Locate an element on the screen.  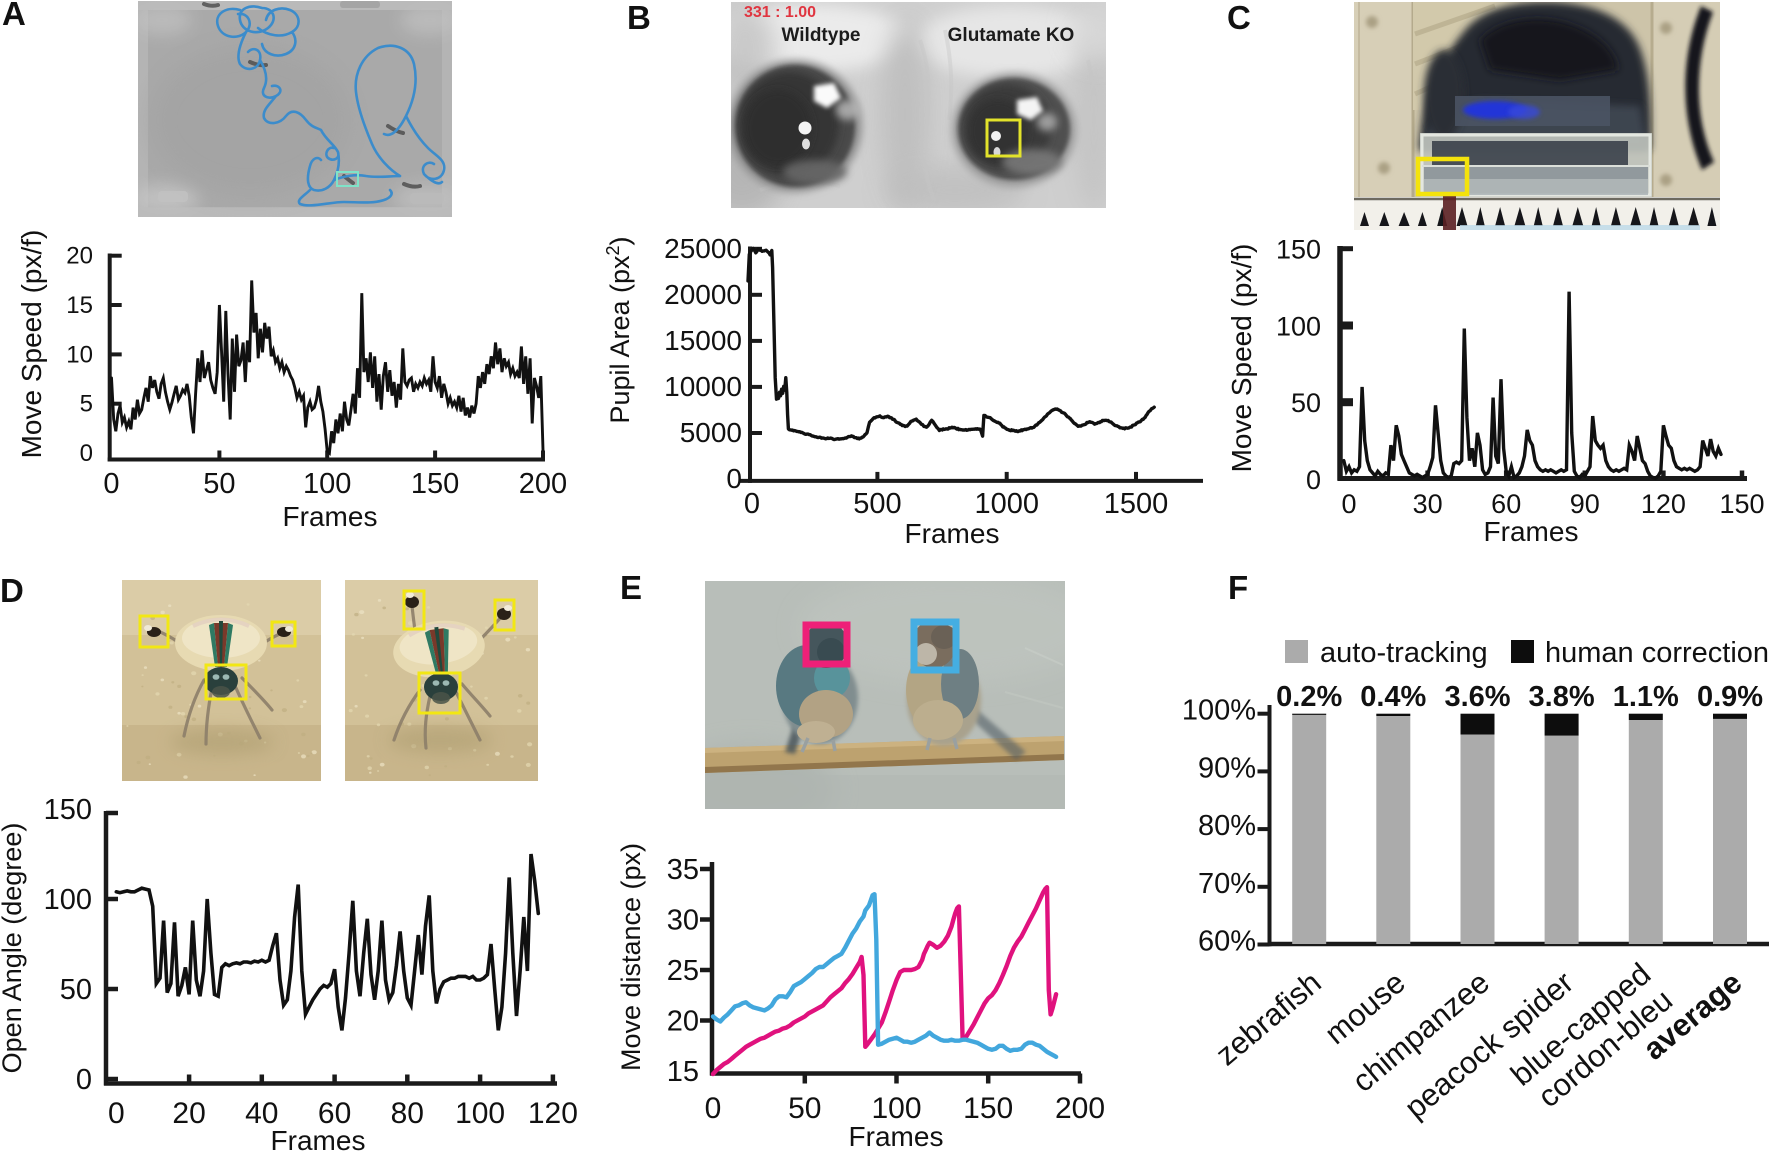
svg-text: 90 is located at coordinates (1585, 504).